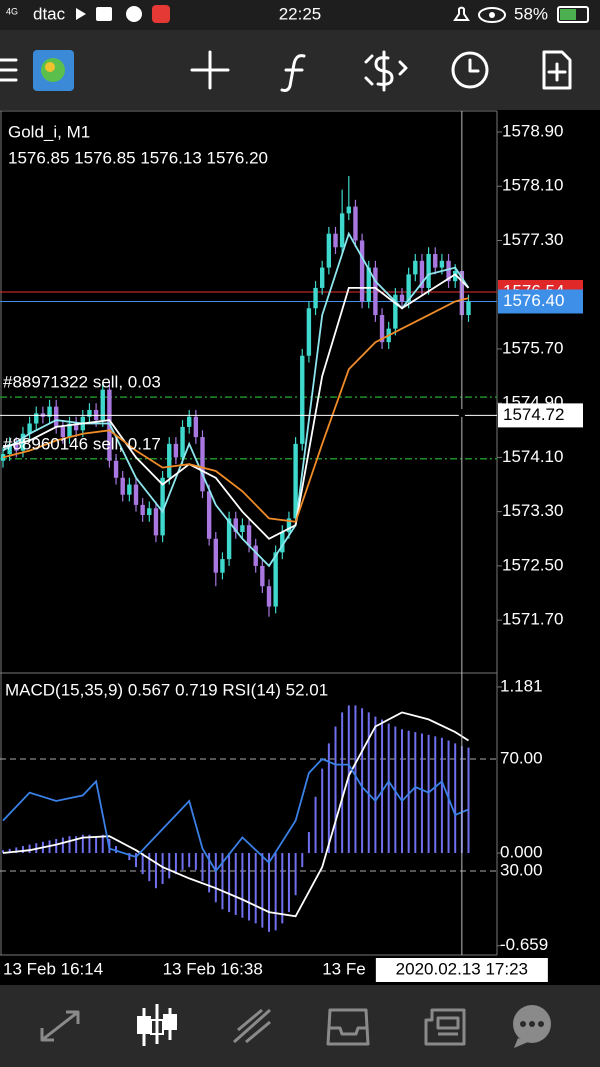 This screenshot has width=600, height=1067. What do you see at coordinates (445, 1027) in the screenshot?
I see `nav-news` at bounding box center [445, 1027].